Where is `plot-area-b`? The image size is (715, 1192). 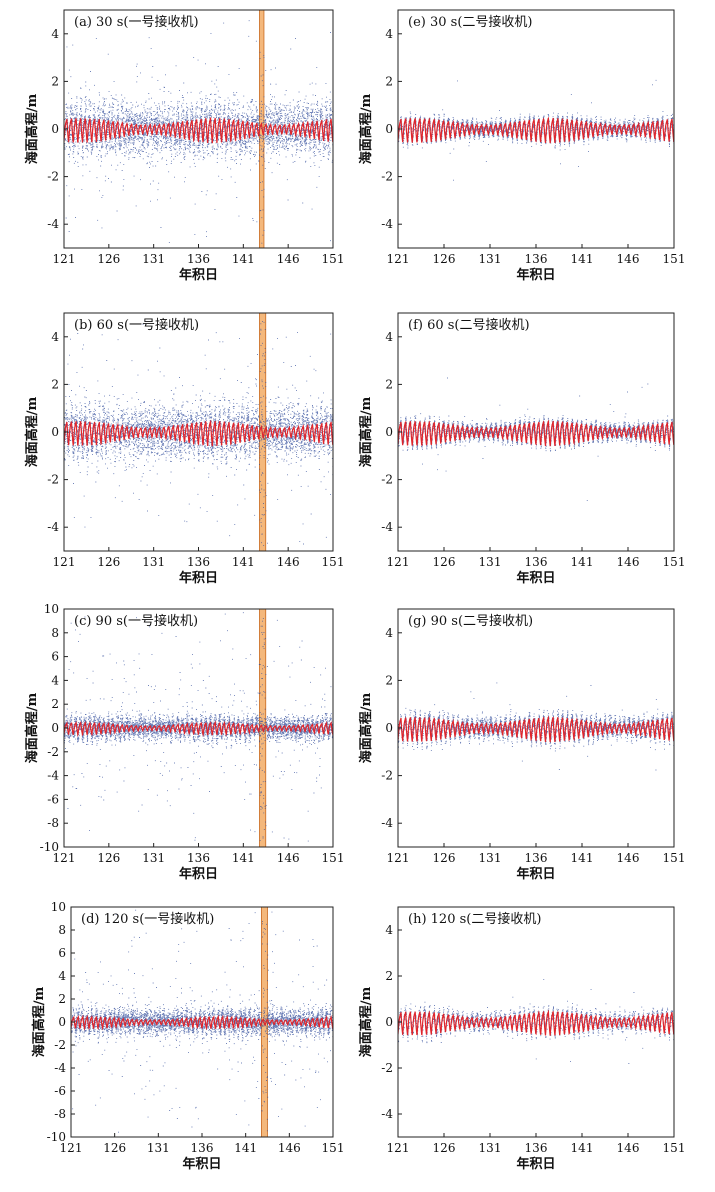
plot-area-b is located at coordinates (198, 432).